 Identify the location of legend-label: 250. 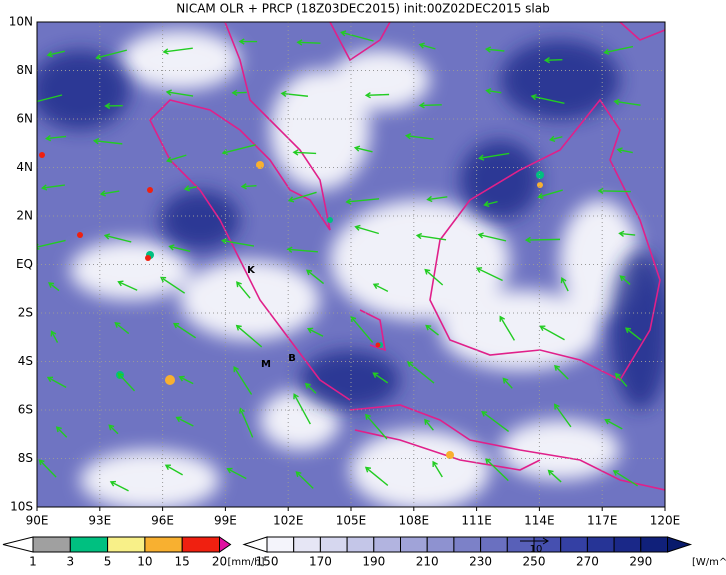
(534, 562).